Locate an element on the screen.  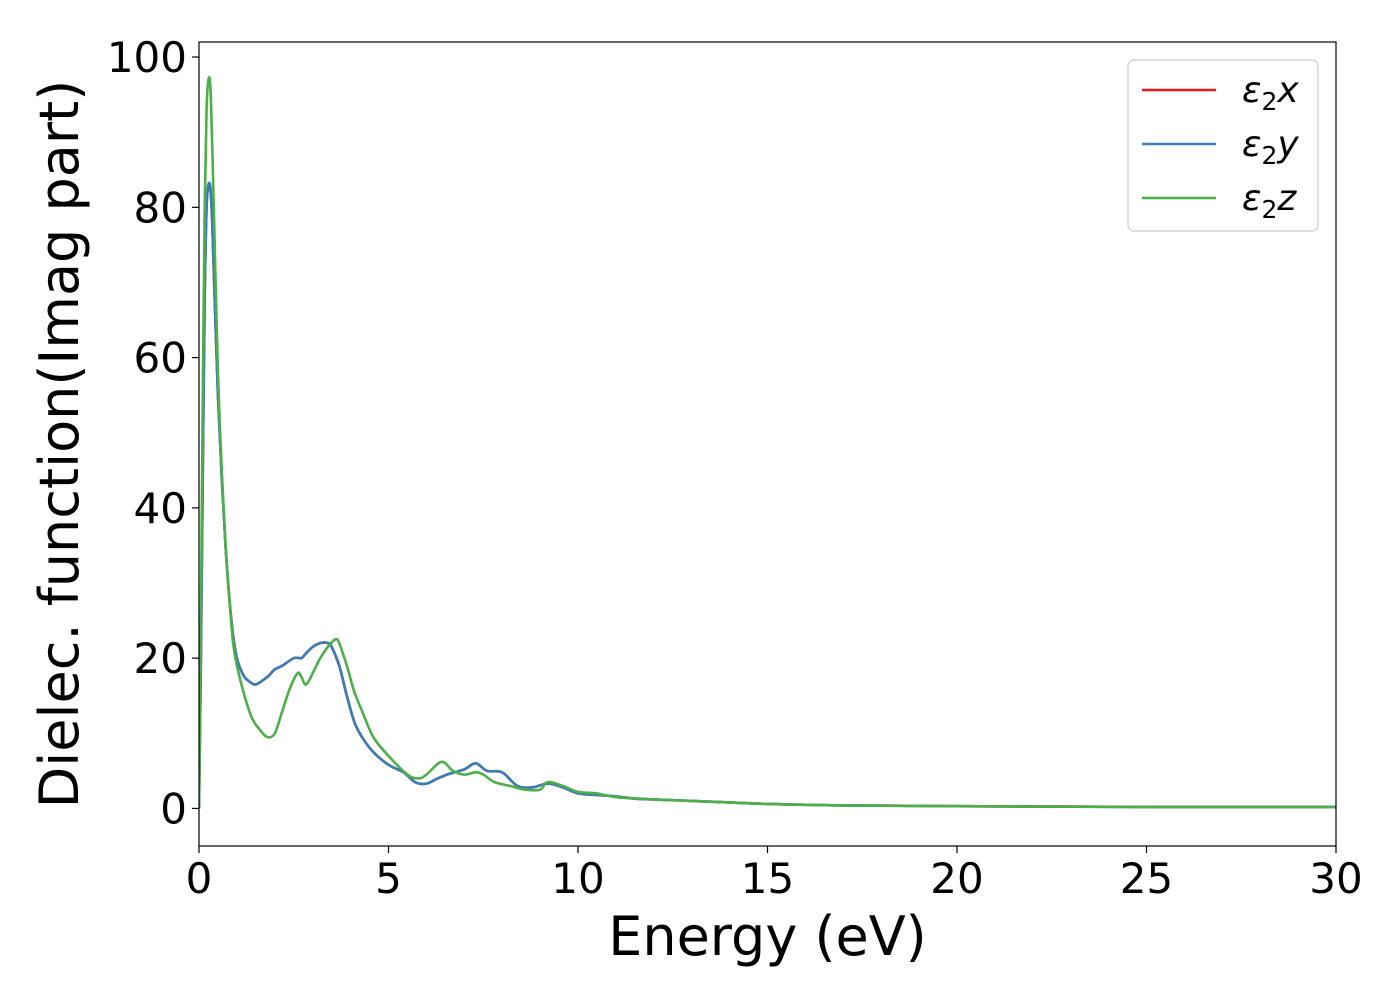
x-tick-label: 0 is located at coordinates (199, 878).